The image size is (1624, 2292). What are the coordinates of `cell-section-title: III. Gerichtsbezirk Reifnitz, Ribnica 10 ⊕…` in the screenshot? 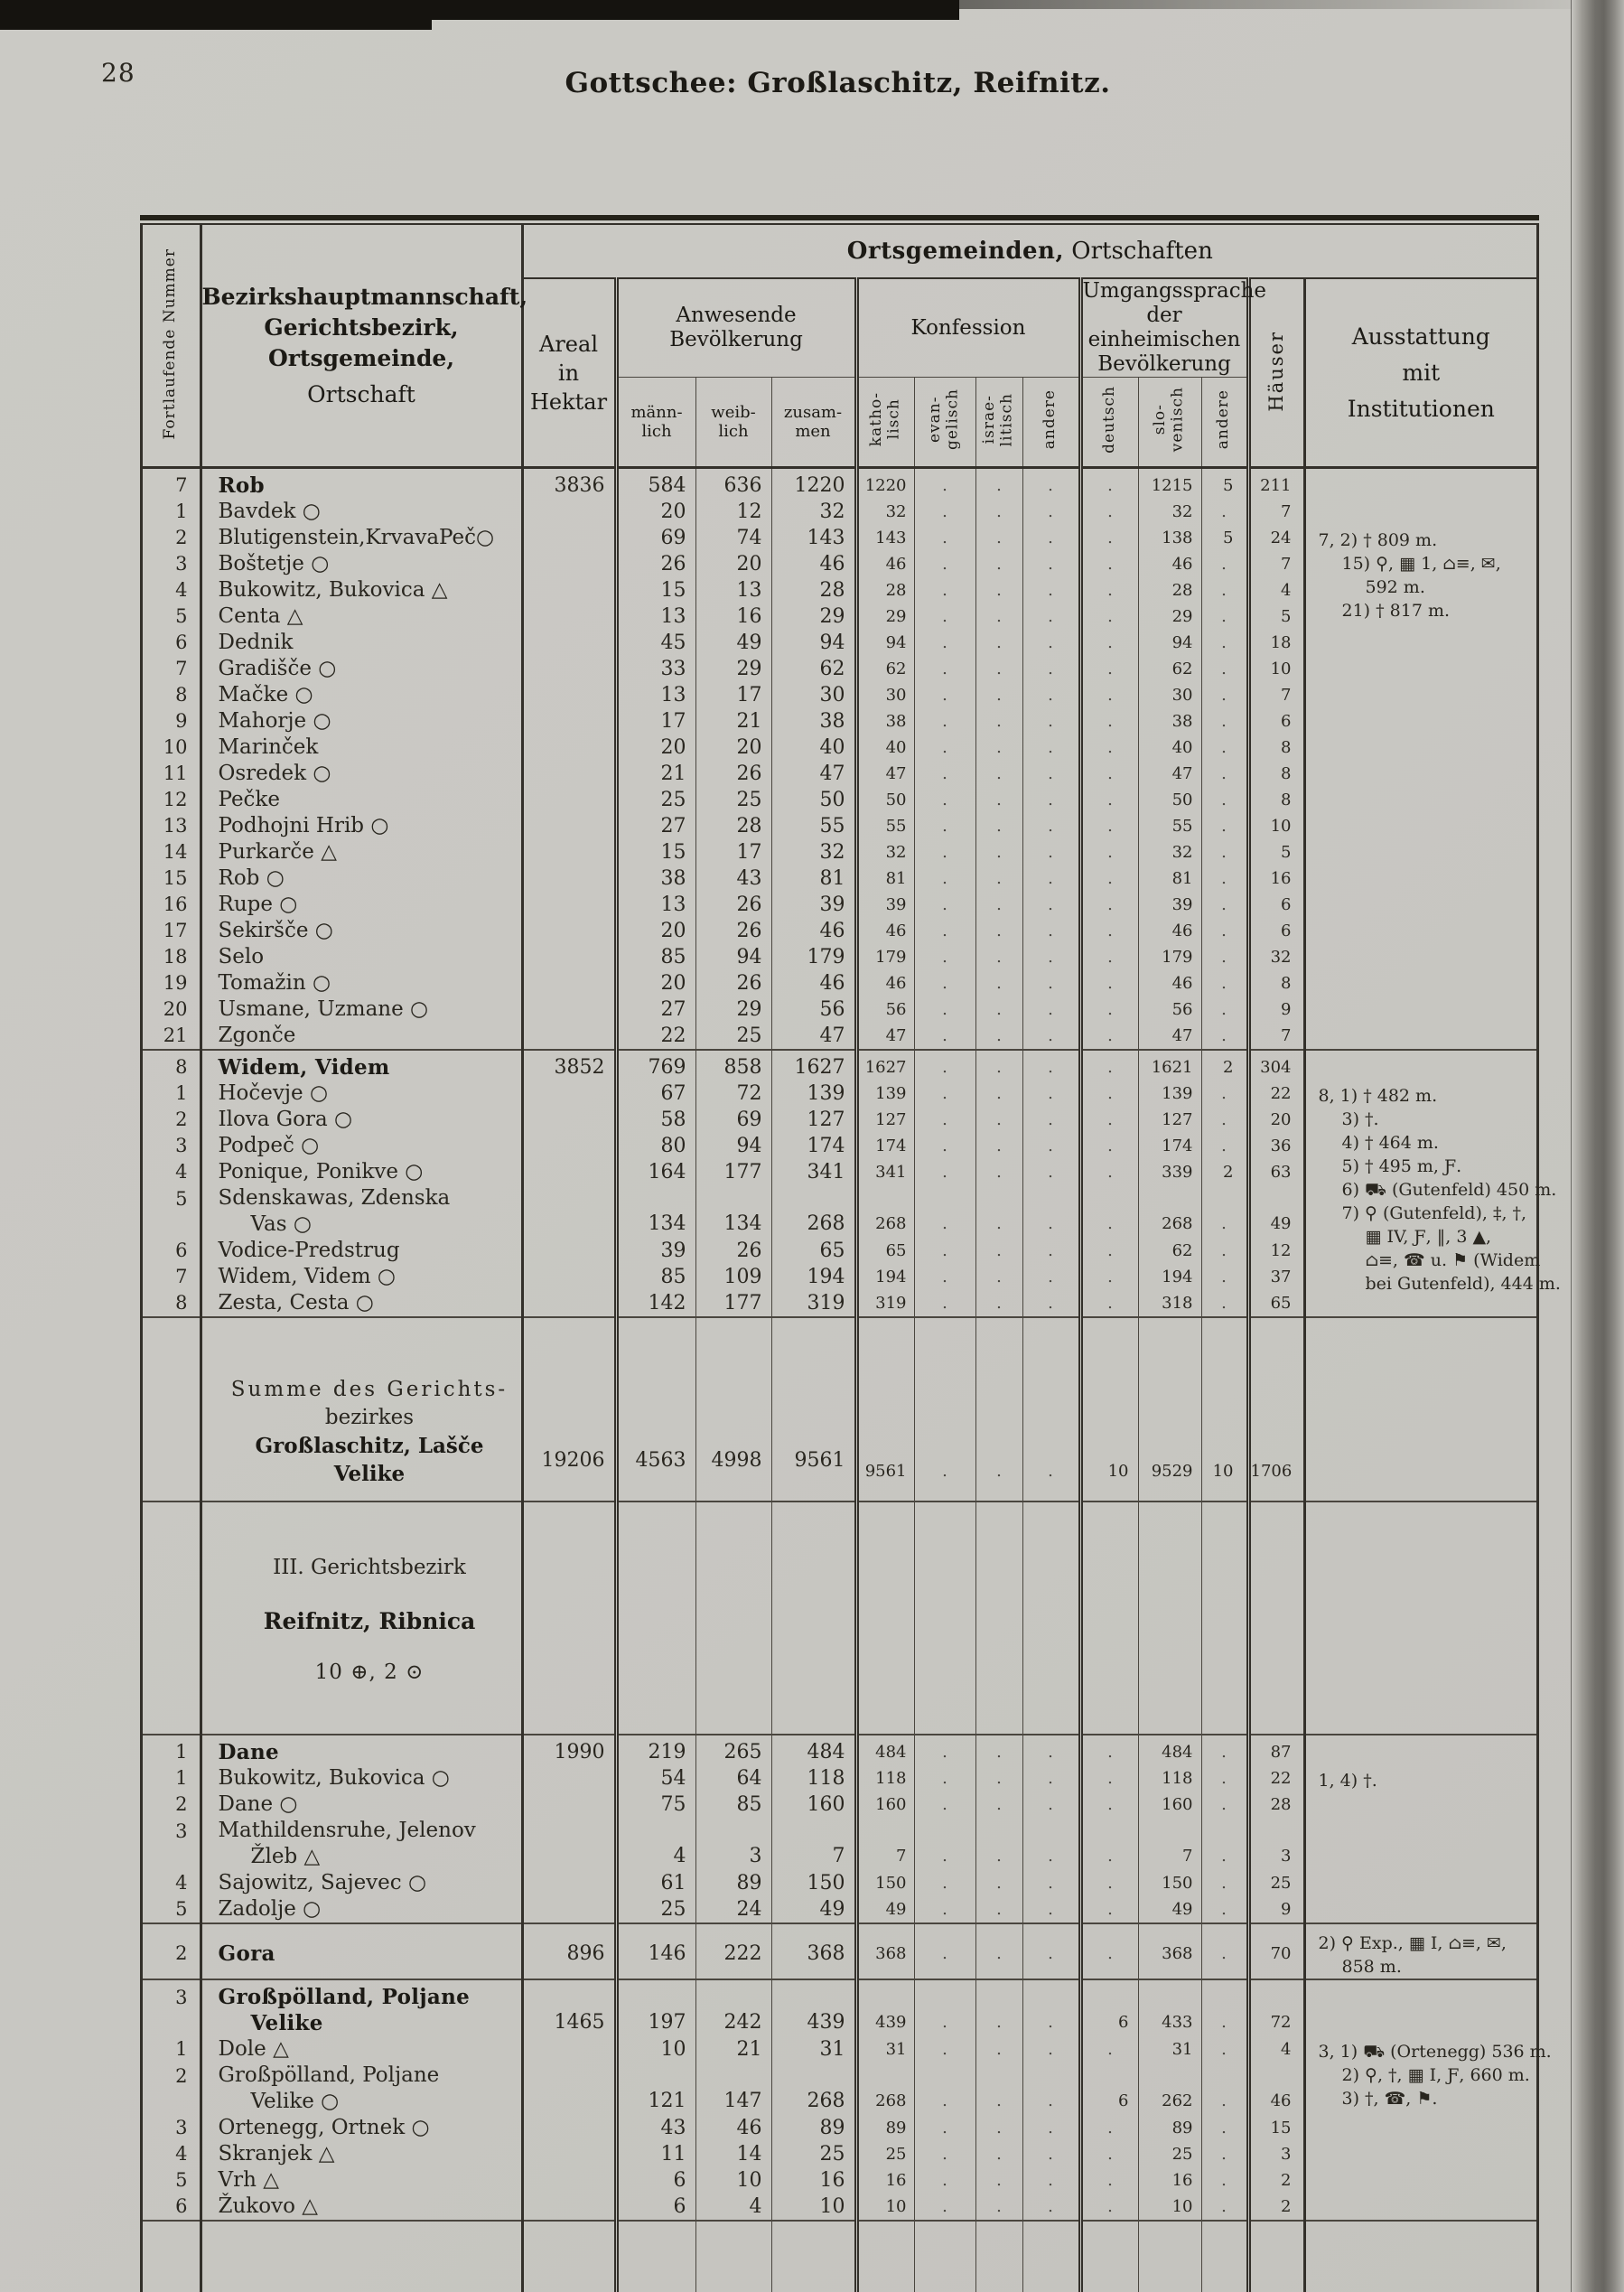 It's located at (362, 1618).